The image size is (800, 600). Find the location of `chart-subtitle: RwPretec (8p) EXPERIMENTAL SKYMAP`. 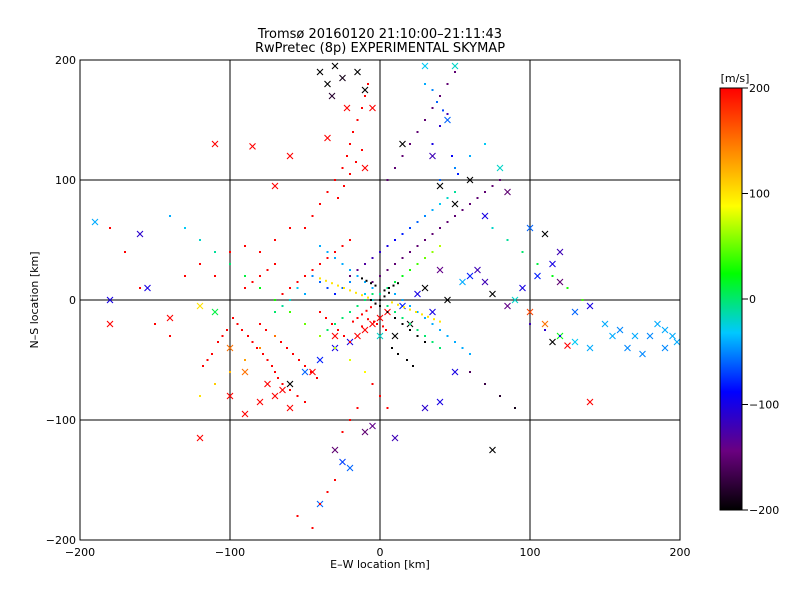

chart-subtitle: RwPretec (8p) EXPERIMENTAL SKYMAP is located at coordinates (380, 48).